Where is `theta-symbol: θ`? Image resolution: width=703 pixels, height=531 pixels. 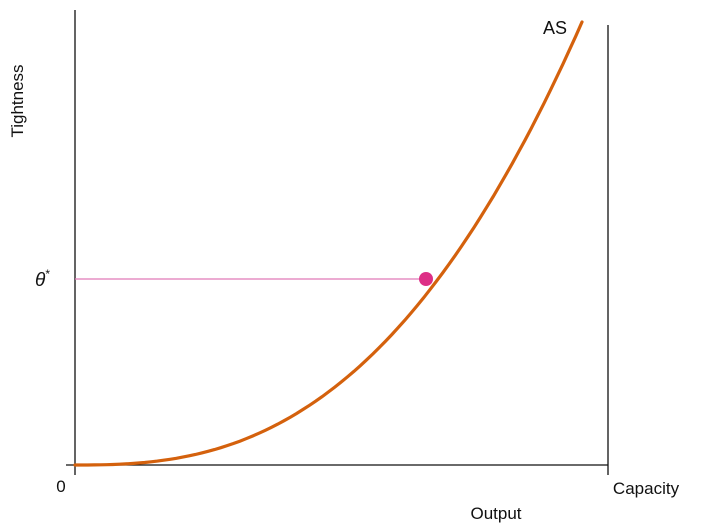 theta-symbol: θ is located at coordinates (40, 280).